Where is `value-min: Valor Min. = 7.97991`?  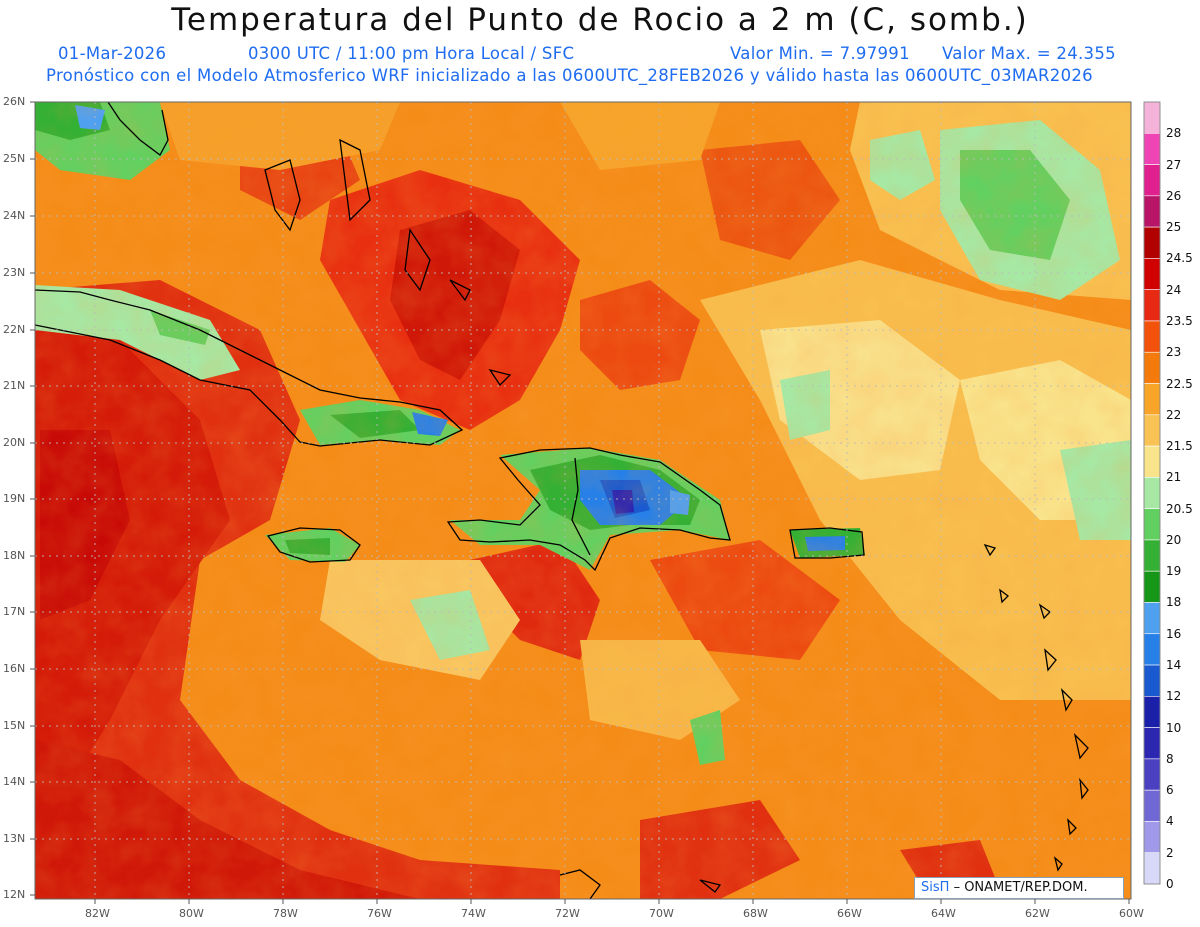 value-min: Valor Min. = 7.97991 is located at coordinates (820, 53).